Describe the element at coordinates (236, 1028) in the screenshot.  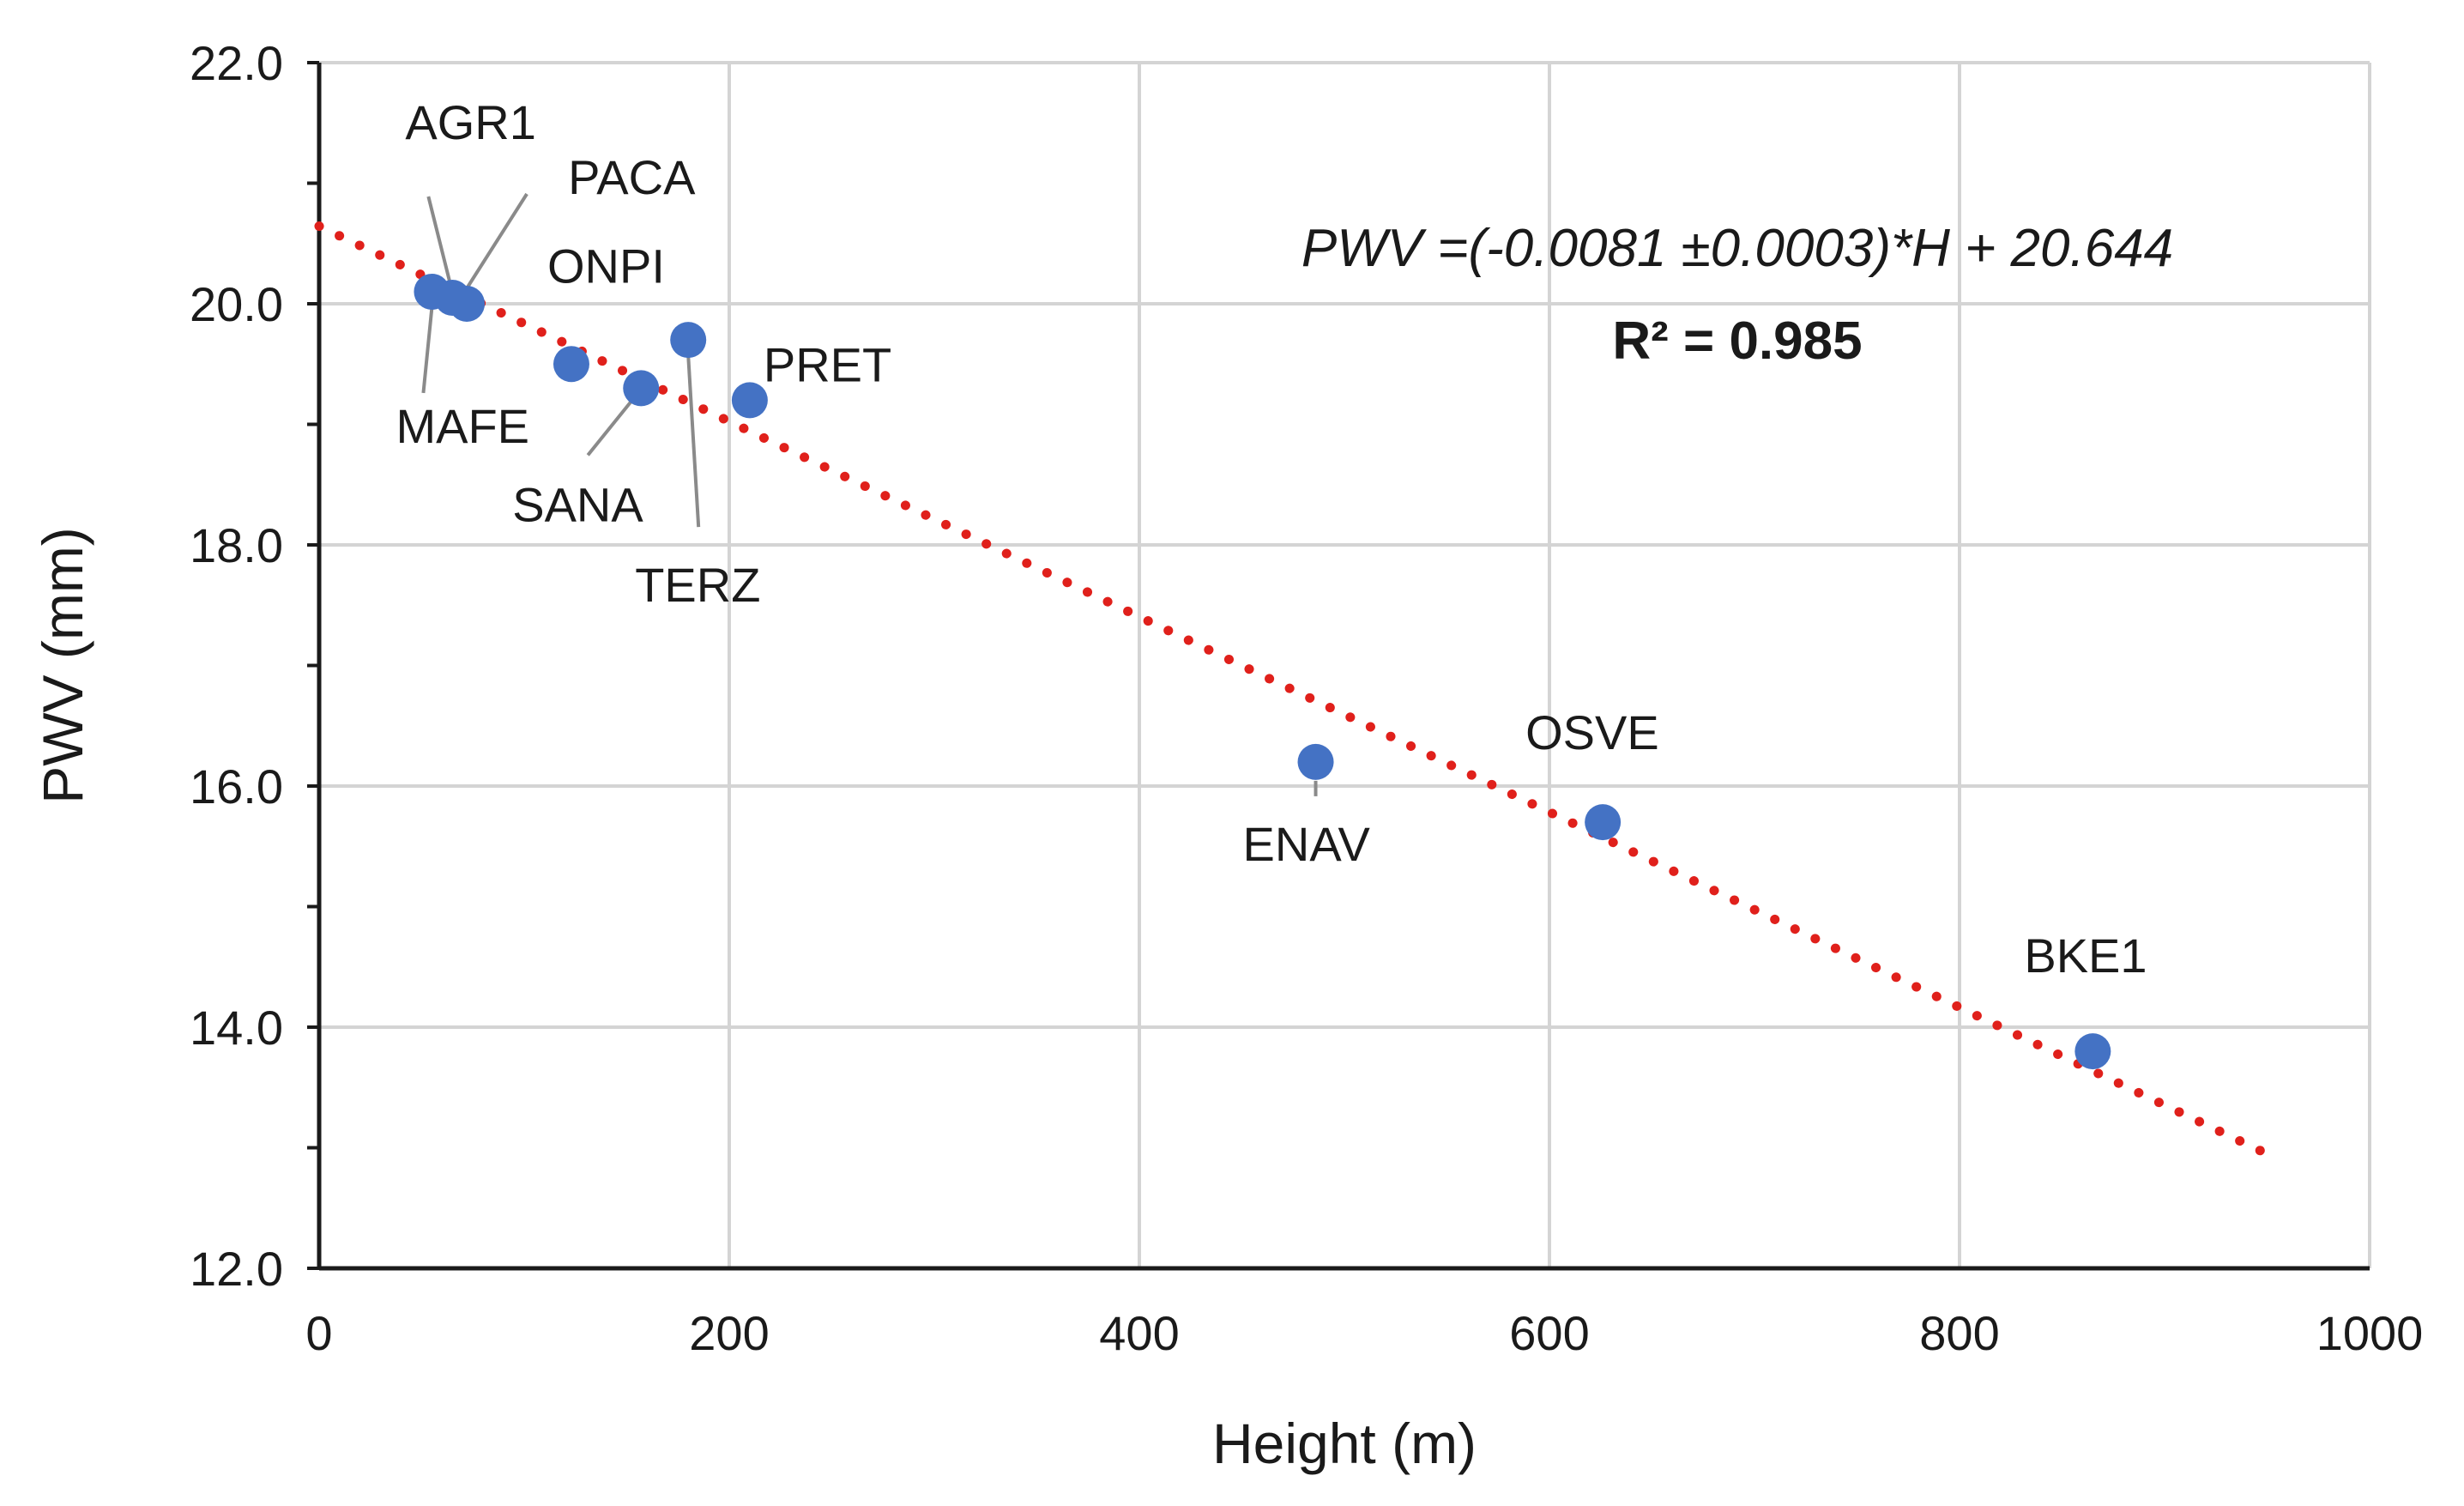
I see `y-tick-label: 14.0` at that location.